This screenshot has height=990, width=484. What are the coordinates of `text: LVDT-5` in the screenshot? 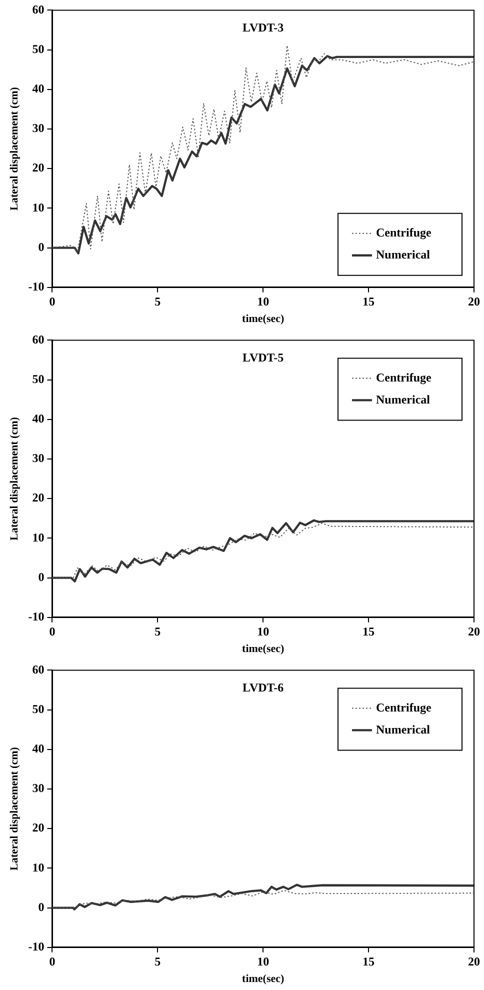 It's located at (263, 357).